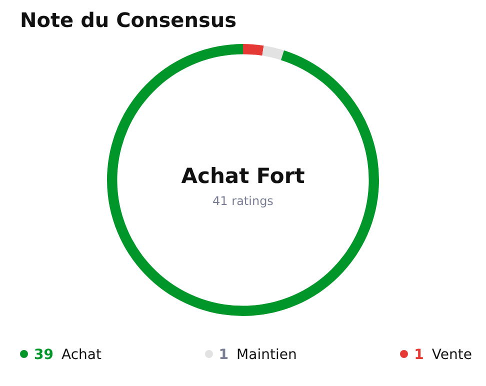  What do you see at coordinates (81, 355) in the screenshot?
I see `legend-label: Achat` at bounding box center [81, 355].